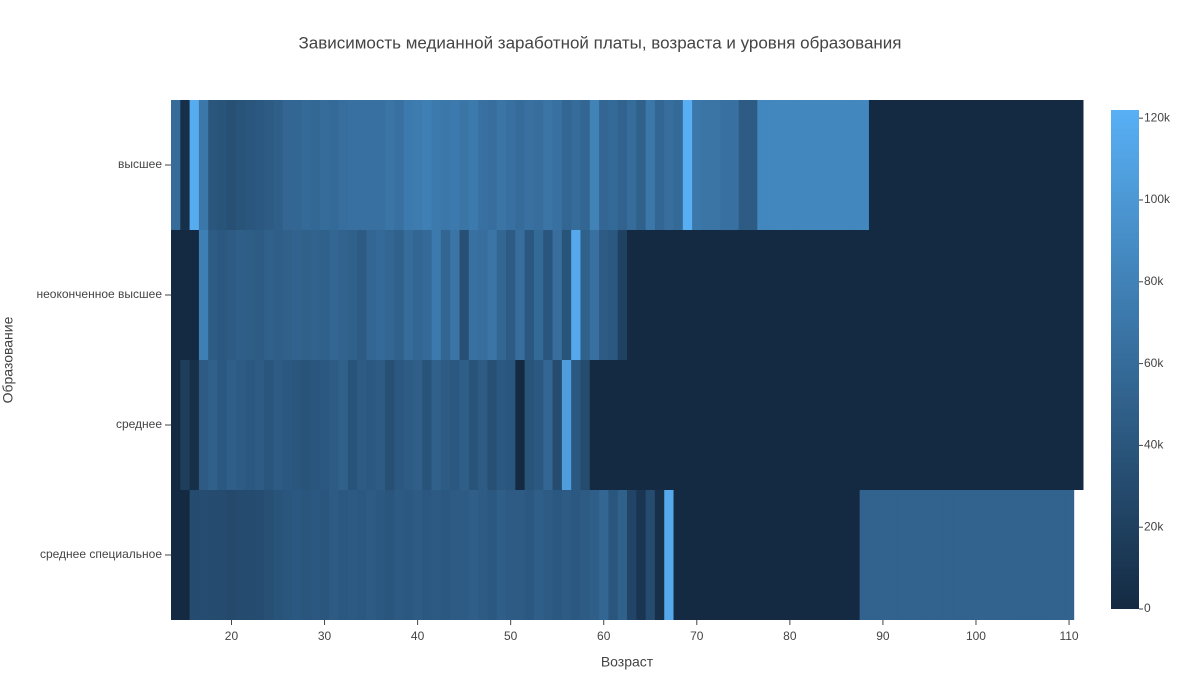 The width and height of the screenshot is (1200, 700). What do you see at coordinates (976, 636) in the screenshot?
I see `x-tick-label: 100` at bounding box center [976, 636].